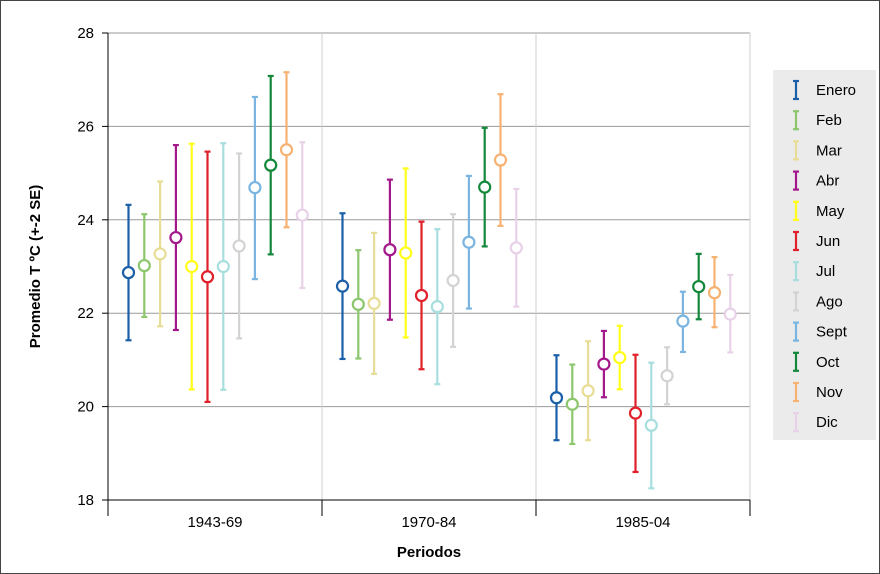 The height and width of the screenshot is (574, 880). I want to click on legend-item-feb: Feb, so click(817, 120).